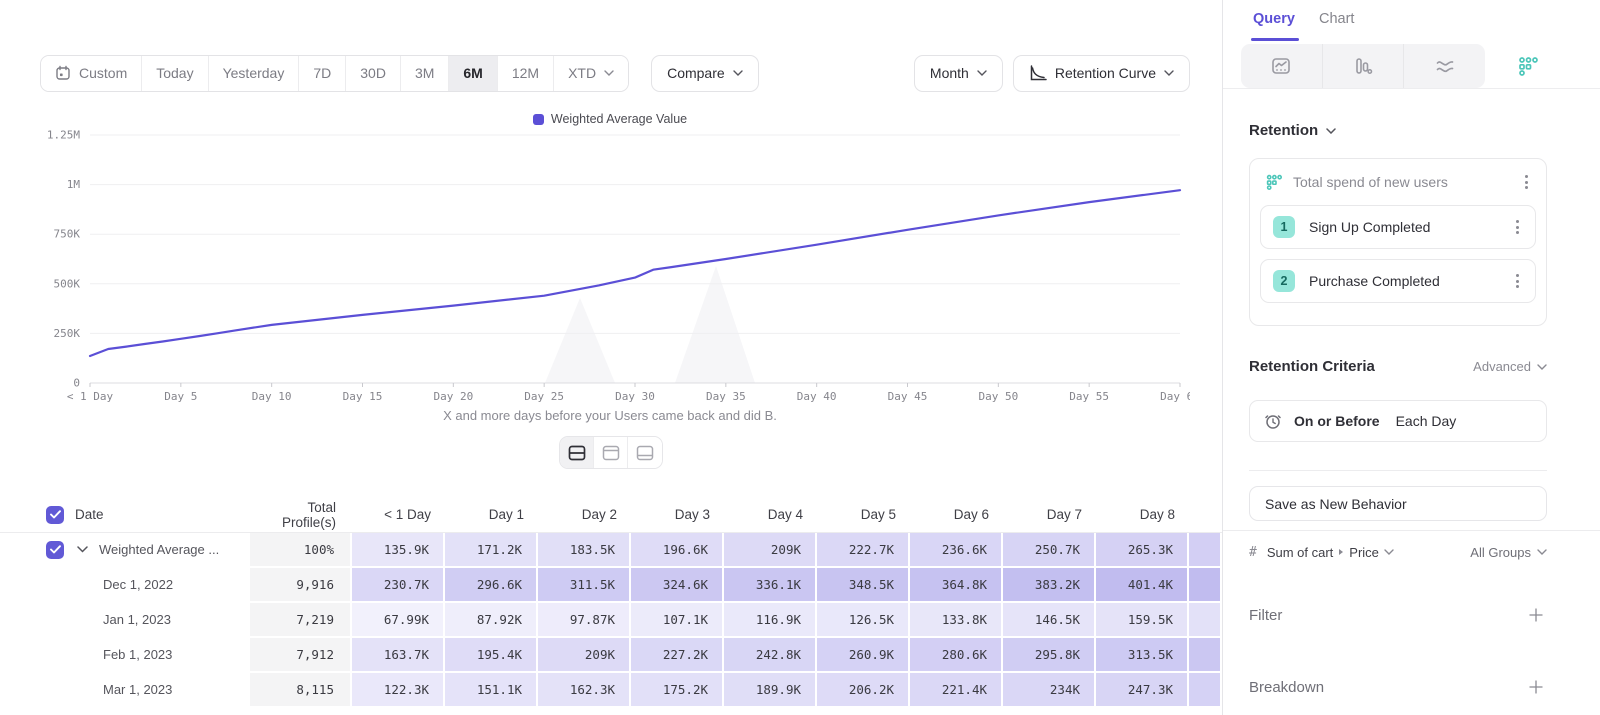 Image resolution: width=1600 pixels, height=715 pixels. I want to click on range-label: 3M, so click(424, 73).